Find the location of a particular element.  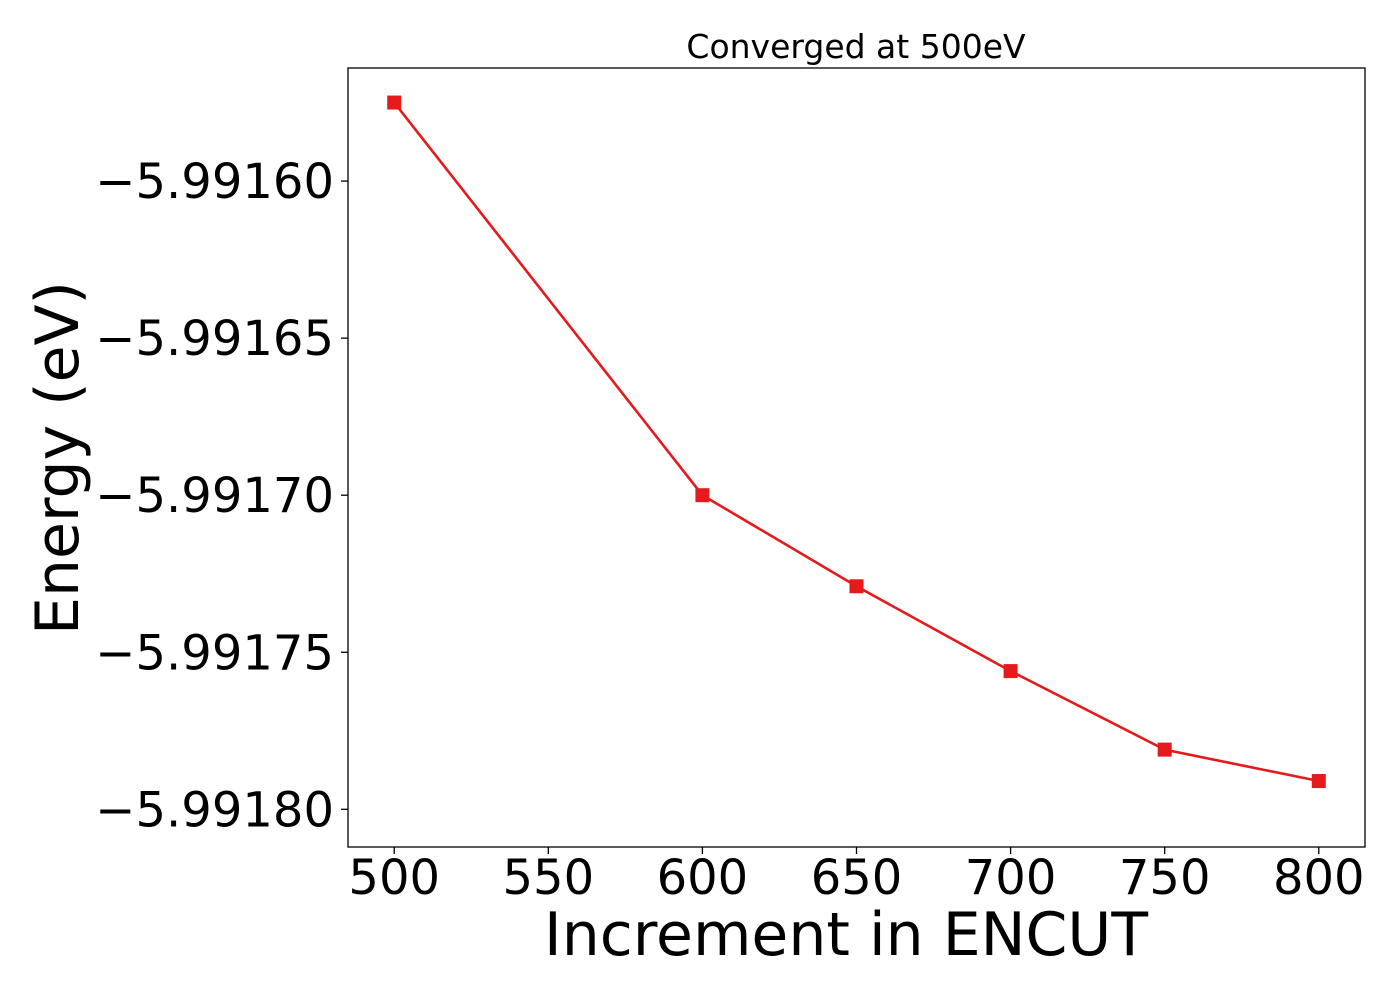

x-tick-label: 550 is located at coordinates (549, 878).